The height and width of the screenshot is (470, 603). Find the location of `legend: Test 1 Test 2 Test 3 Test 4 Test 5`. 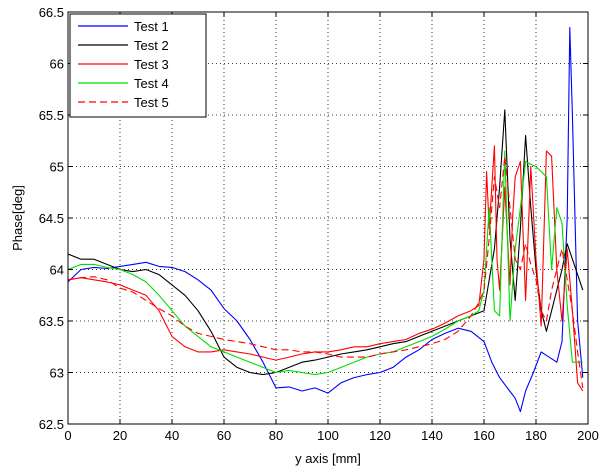

legend: Test 1 Test 2 Test 3 Test 4 Test 5 is located at coordinates (138, 65).